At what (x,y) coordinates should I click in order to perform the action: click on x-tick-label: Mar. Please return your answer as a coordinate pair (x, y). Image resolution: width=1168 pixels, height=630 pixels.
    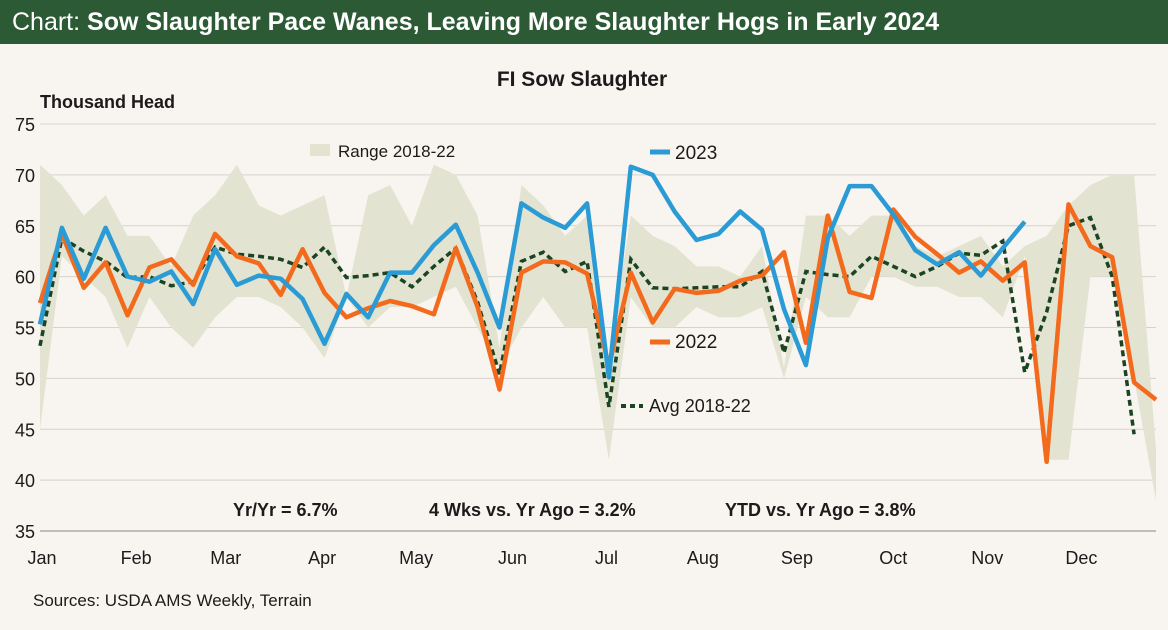
    Looking at the image, I should click on (225, 558).